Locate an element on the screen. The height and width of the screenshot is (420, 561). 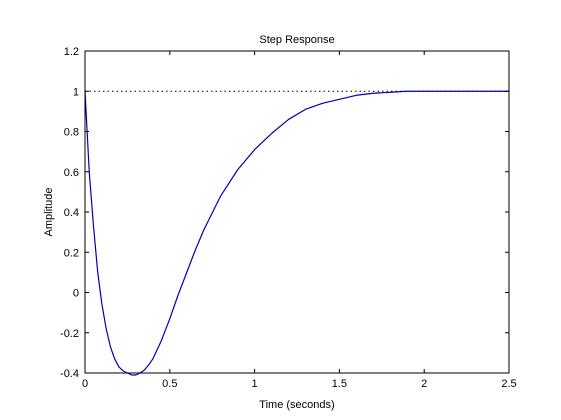
y-tick-label: 0.6 is located at coordinates (71, 173).